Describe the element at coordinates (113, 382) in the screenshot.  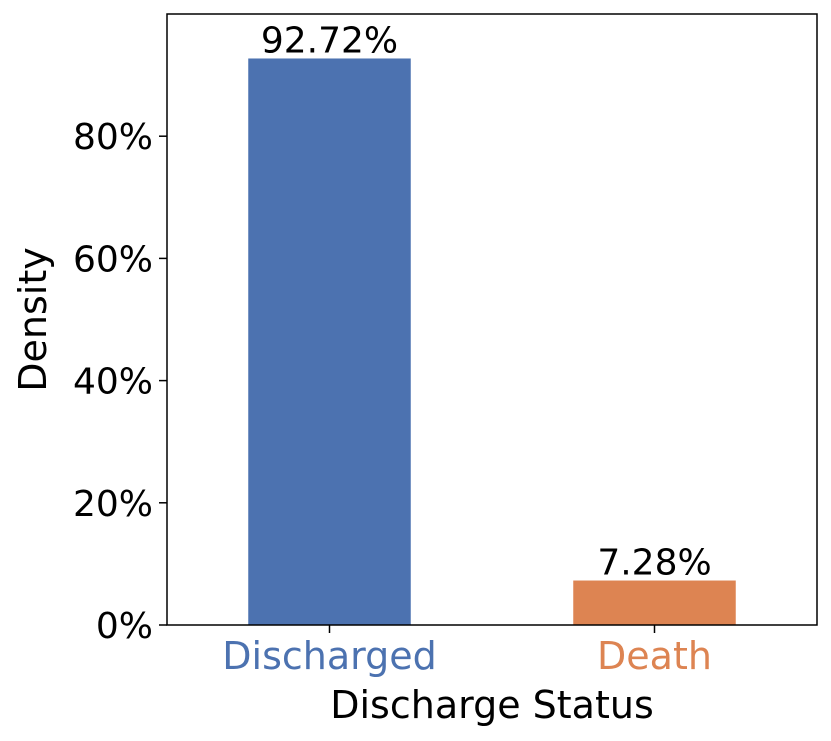
I see `y-tick-label: 40%` at that location.